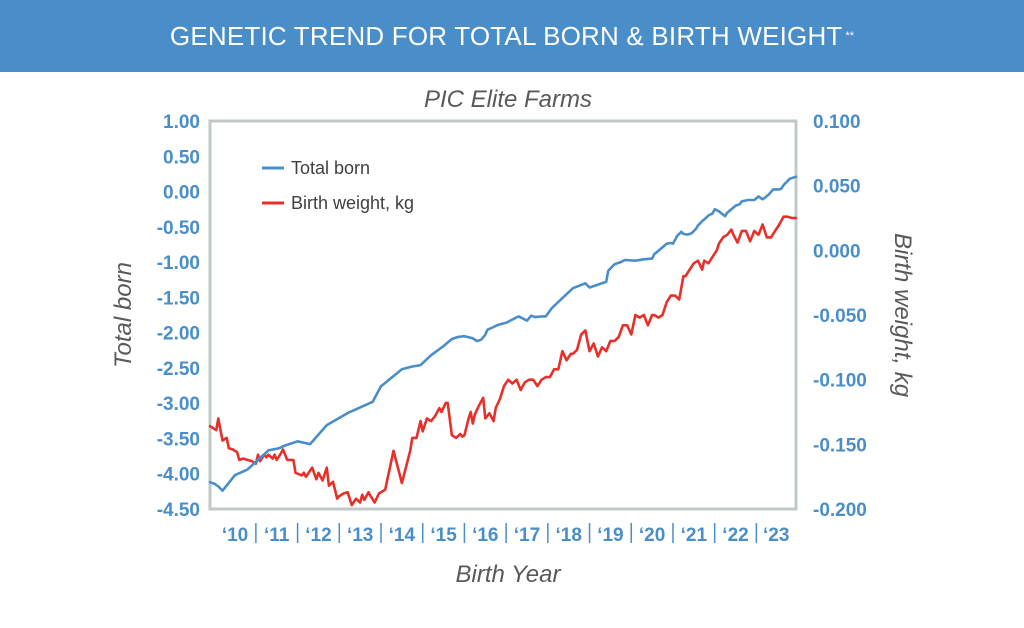 This screenshot has height=628, width=1024. Describe the element at coordinates (178, 475) in the screenshot. I see `left-tick-label: -4.00` at that location.